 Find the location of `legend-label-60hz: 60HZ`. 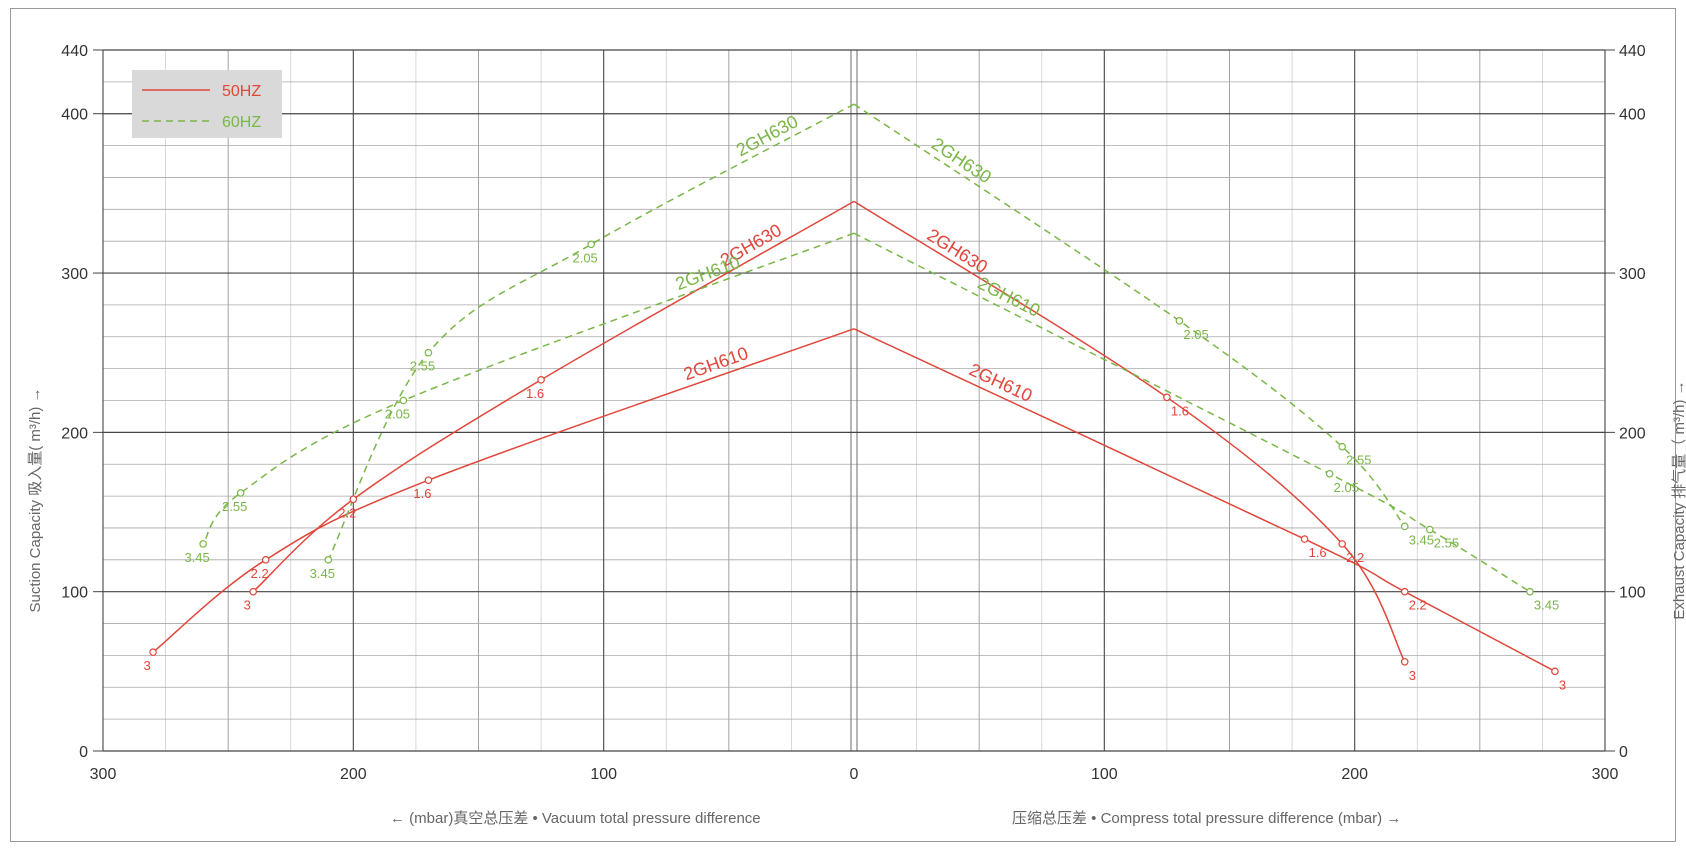

legend-label-60hz: 60HZ is located at coordinates (241, 122).